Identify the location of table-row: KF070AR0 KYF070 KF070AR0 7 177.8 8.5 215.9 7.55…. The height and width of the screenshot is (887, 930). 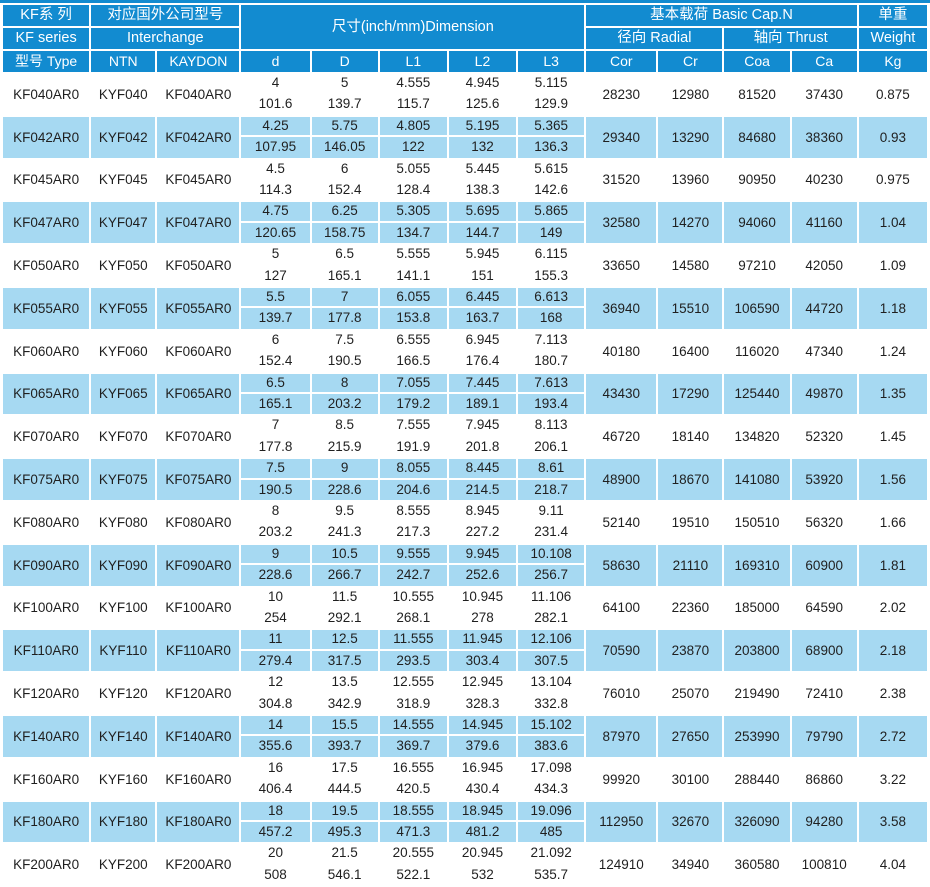
(465, 437).